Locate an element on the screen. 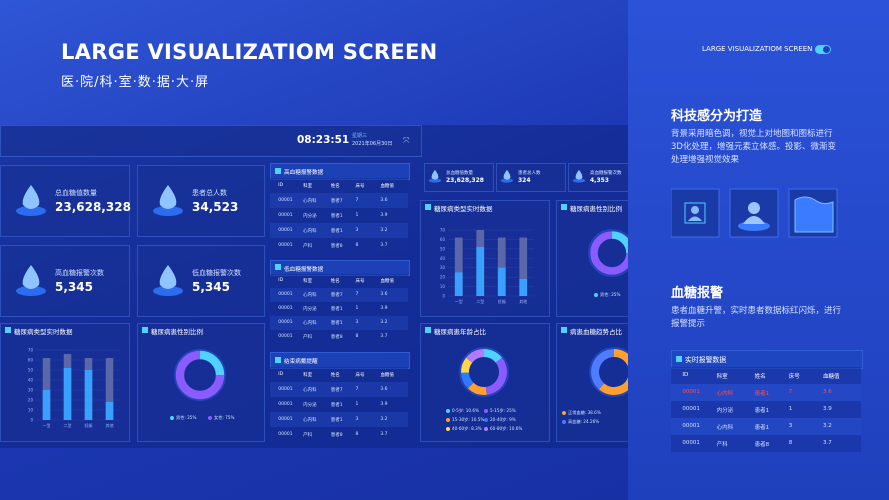 This screenshot has height=500, width=889. y-tick-label: 70 is located at coordinates (31, 350).